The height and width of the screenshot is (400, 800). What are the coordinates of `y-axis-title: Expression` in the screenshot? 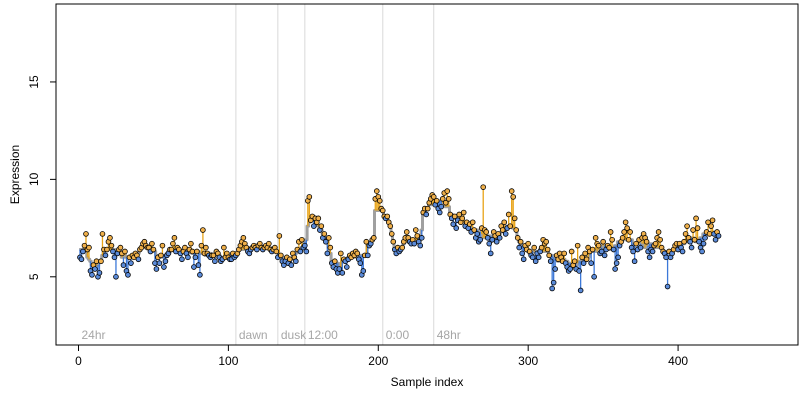 It's located at (15, 174).